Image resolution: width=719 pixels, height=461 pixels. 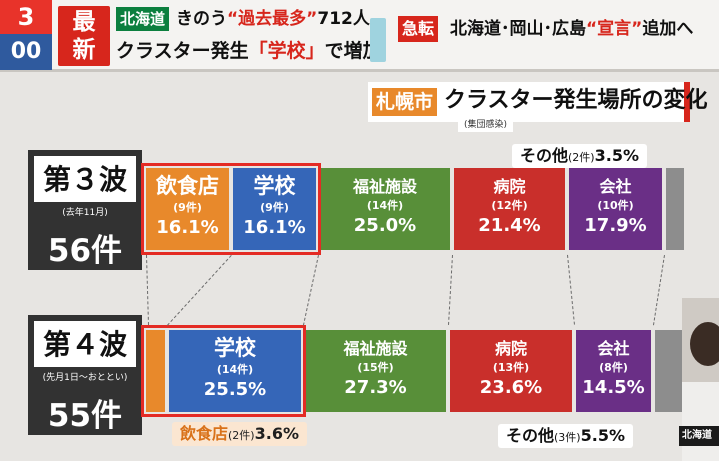 I want to click on segment-percent: 23.6%, so click(x=511, y=387).